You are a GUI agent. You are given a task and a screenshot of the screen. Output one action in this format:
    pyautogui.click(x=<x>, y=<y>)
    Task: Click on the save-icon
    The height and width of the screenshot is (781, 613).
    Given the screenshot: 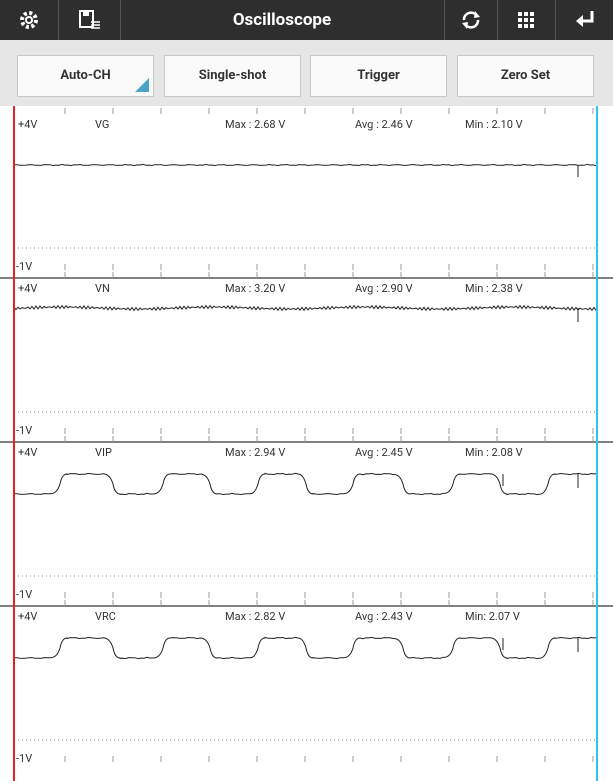 What is the action you would take?
    pyautogui.click(x=89, y=19)
    